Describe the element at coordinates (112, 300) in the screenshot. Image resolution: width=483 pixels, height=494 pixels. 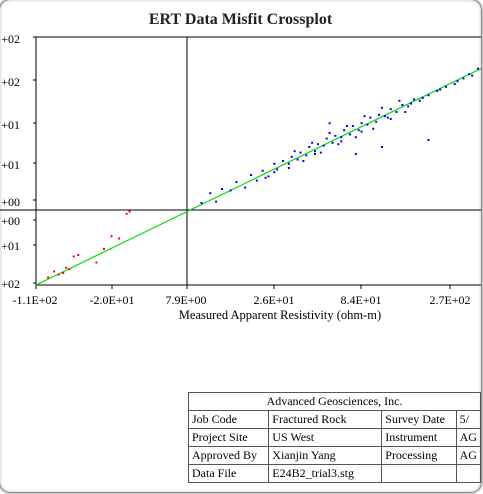
I see `x-tick-label: -2.0E+01` at that location.